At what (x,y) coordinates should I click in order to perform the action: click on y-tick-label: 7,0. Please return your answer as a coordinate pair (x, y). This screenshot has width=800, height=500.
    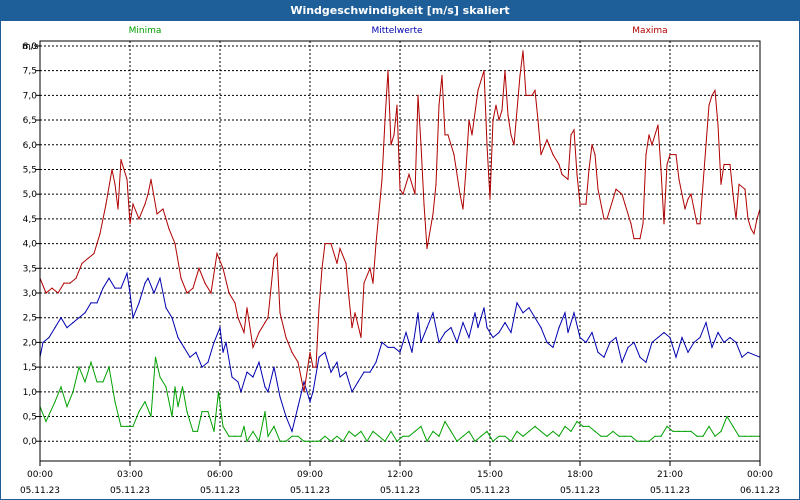
    Looking at the image, I should click on (30, 96).